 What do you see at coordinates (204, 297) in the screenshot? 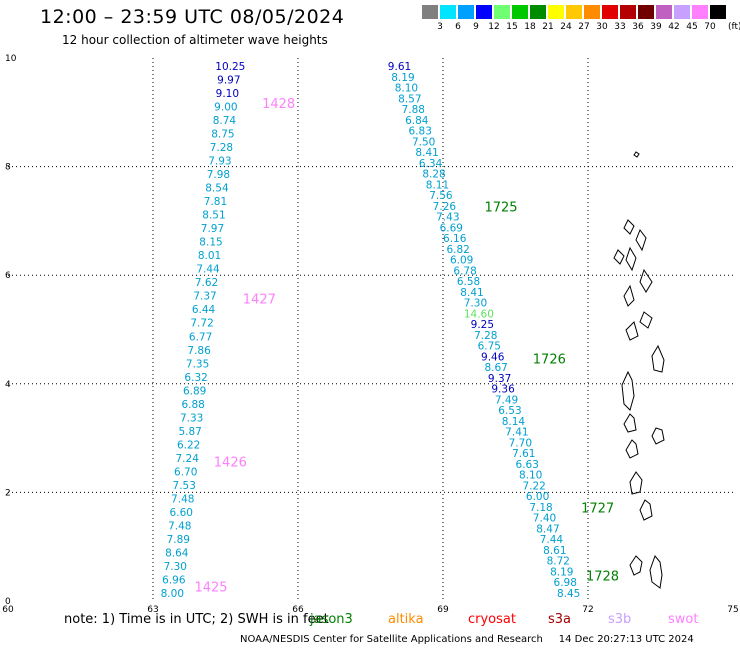
I see `wave-height-label: 7.37` at bounding box center [204, 297].